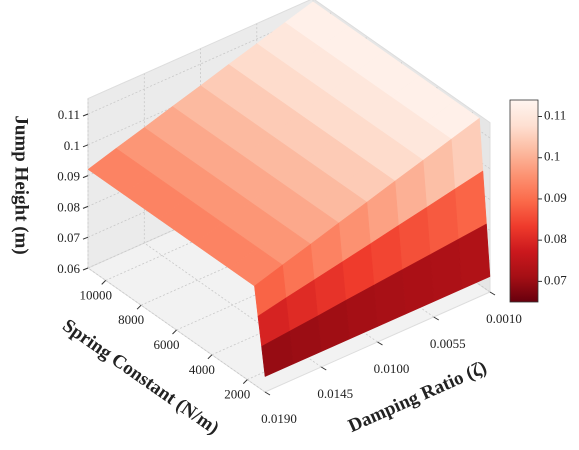 The width and height of the screenshot is (579, 450). I want to click on y-tick-label: 0.0145, so click(335, 393).